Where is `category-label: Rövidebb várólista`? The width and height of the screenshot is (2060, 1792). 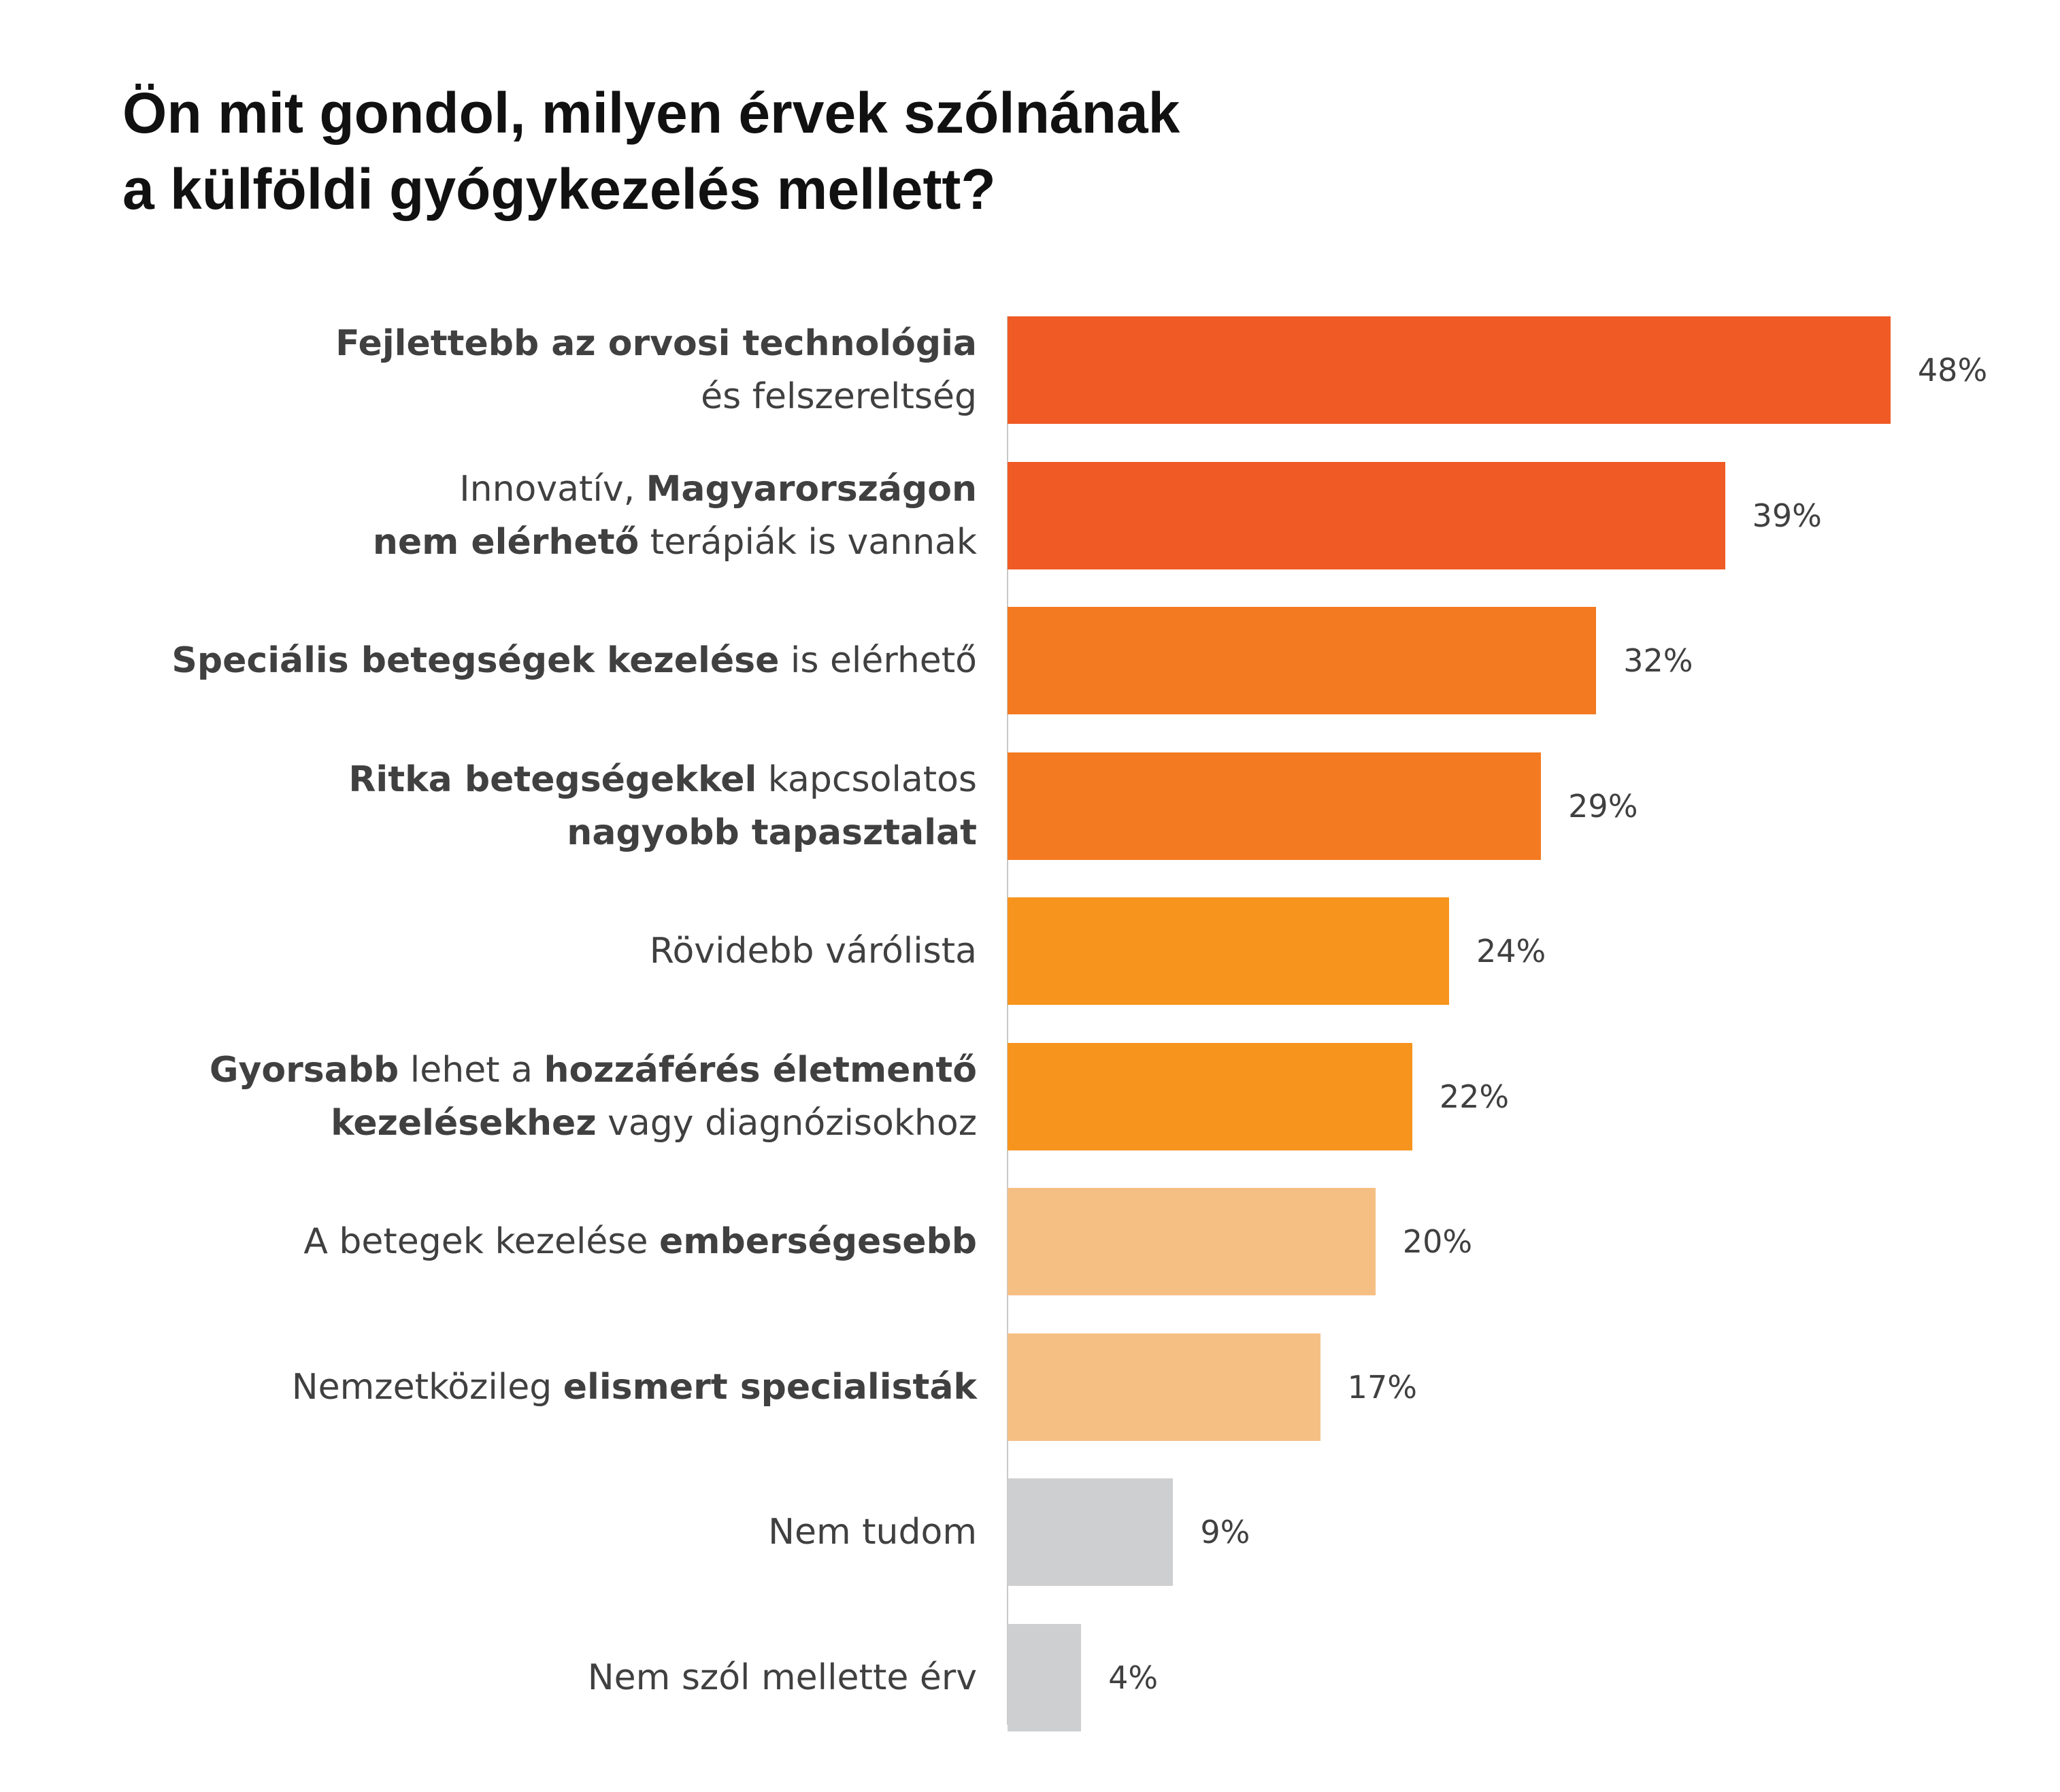 category-label: Rövidebb várólista is located at coordinates (813, 951).